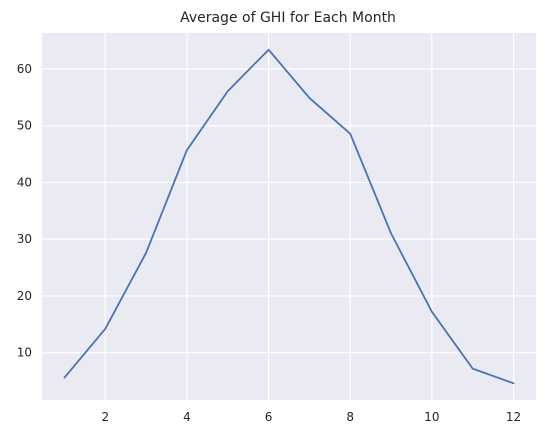  Describe the element at coordinates (105, 417) in the screenshot. I see `x-tick-label: 2` at that location.